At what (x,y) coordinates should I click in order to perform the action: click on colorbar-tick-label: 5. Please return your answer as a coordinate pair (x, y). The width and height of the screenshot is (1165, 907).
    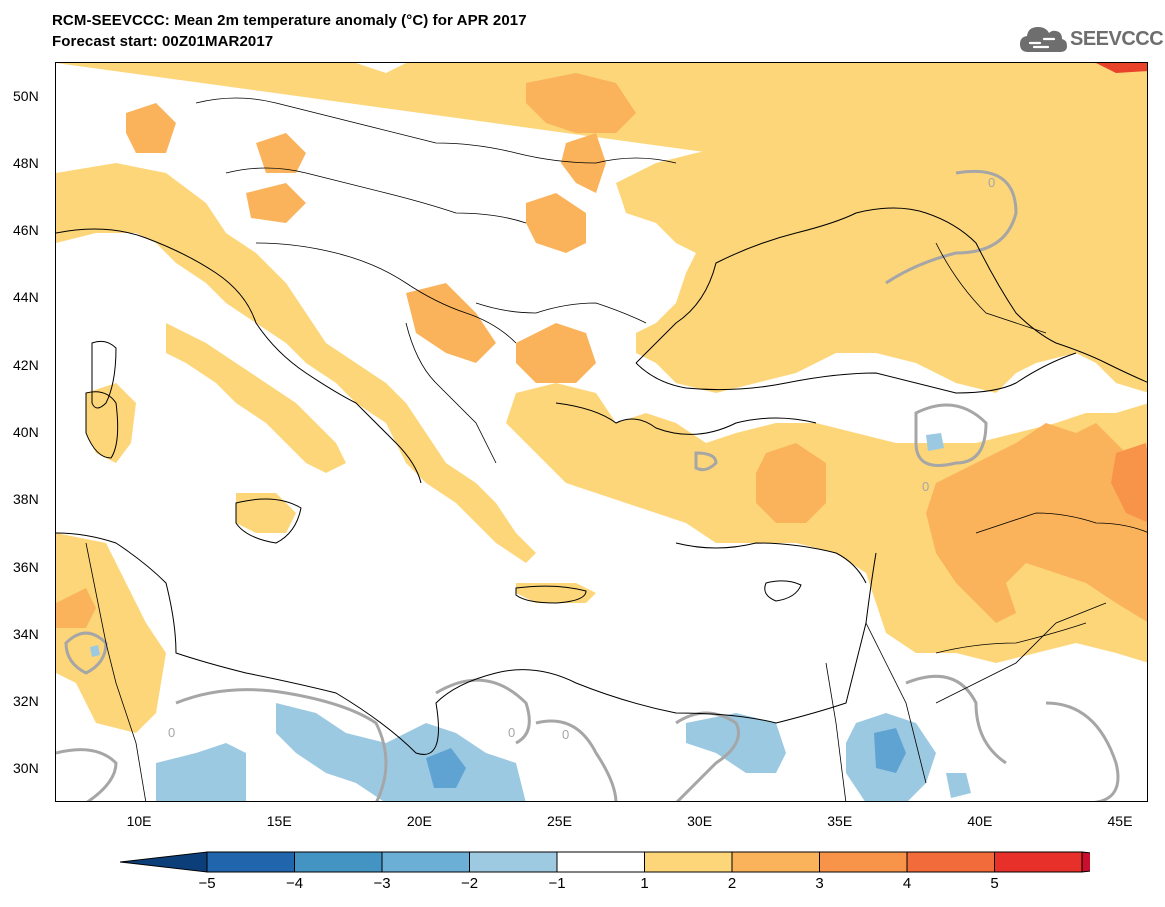
    Looking at the image, I should click on (994, 883).